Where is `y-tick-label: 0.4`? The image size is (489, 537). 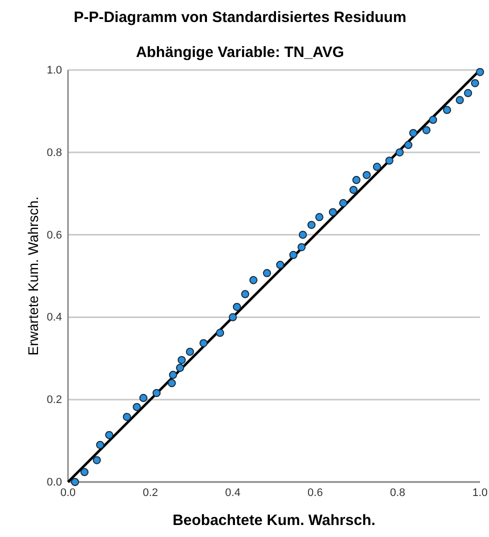 y-tick-label: 0.4 is located at coordinates (54, 318).